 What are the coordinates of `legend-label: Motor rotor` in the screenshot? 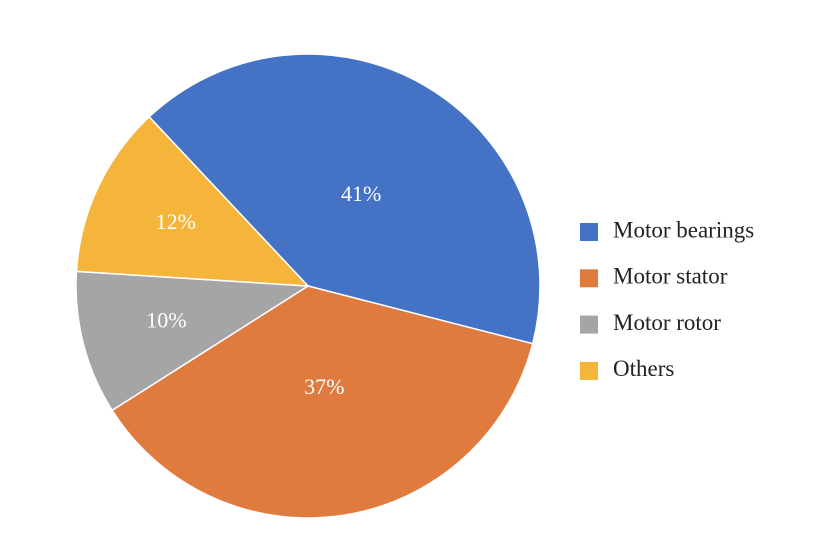 It's located at (667, 322).